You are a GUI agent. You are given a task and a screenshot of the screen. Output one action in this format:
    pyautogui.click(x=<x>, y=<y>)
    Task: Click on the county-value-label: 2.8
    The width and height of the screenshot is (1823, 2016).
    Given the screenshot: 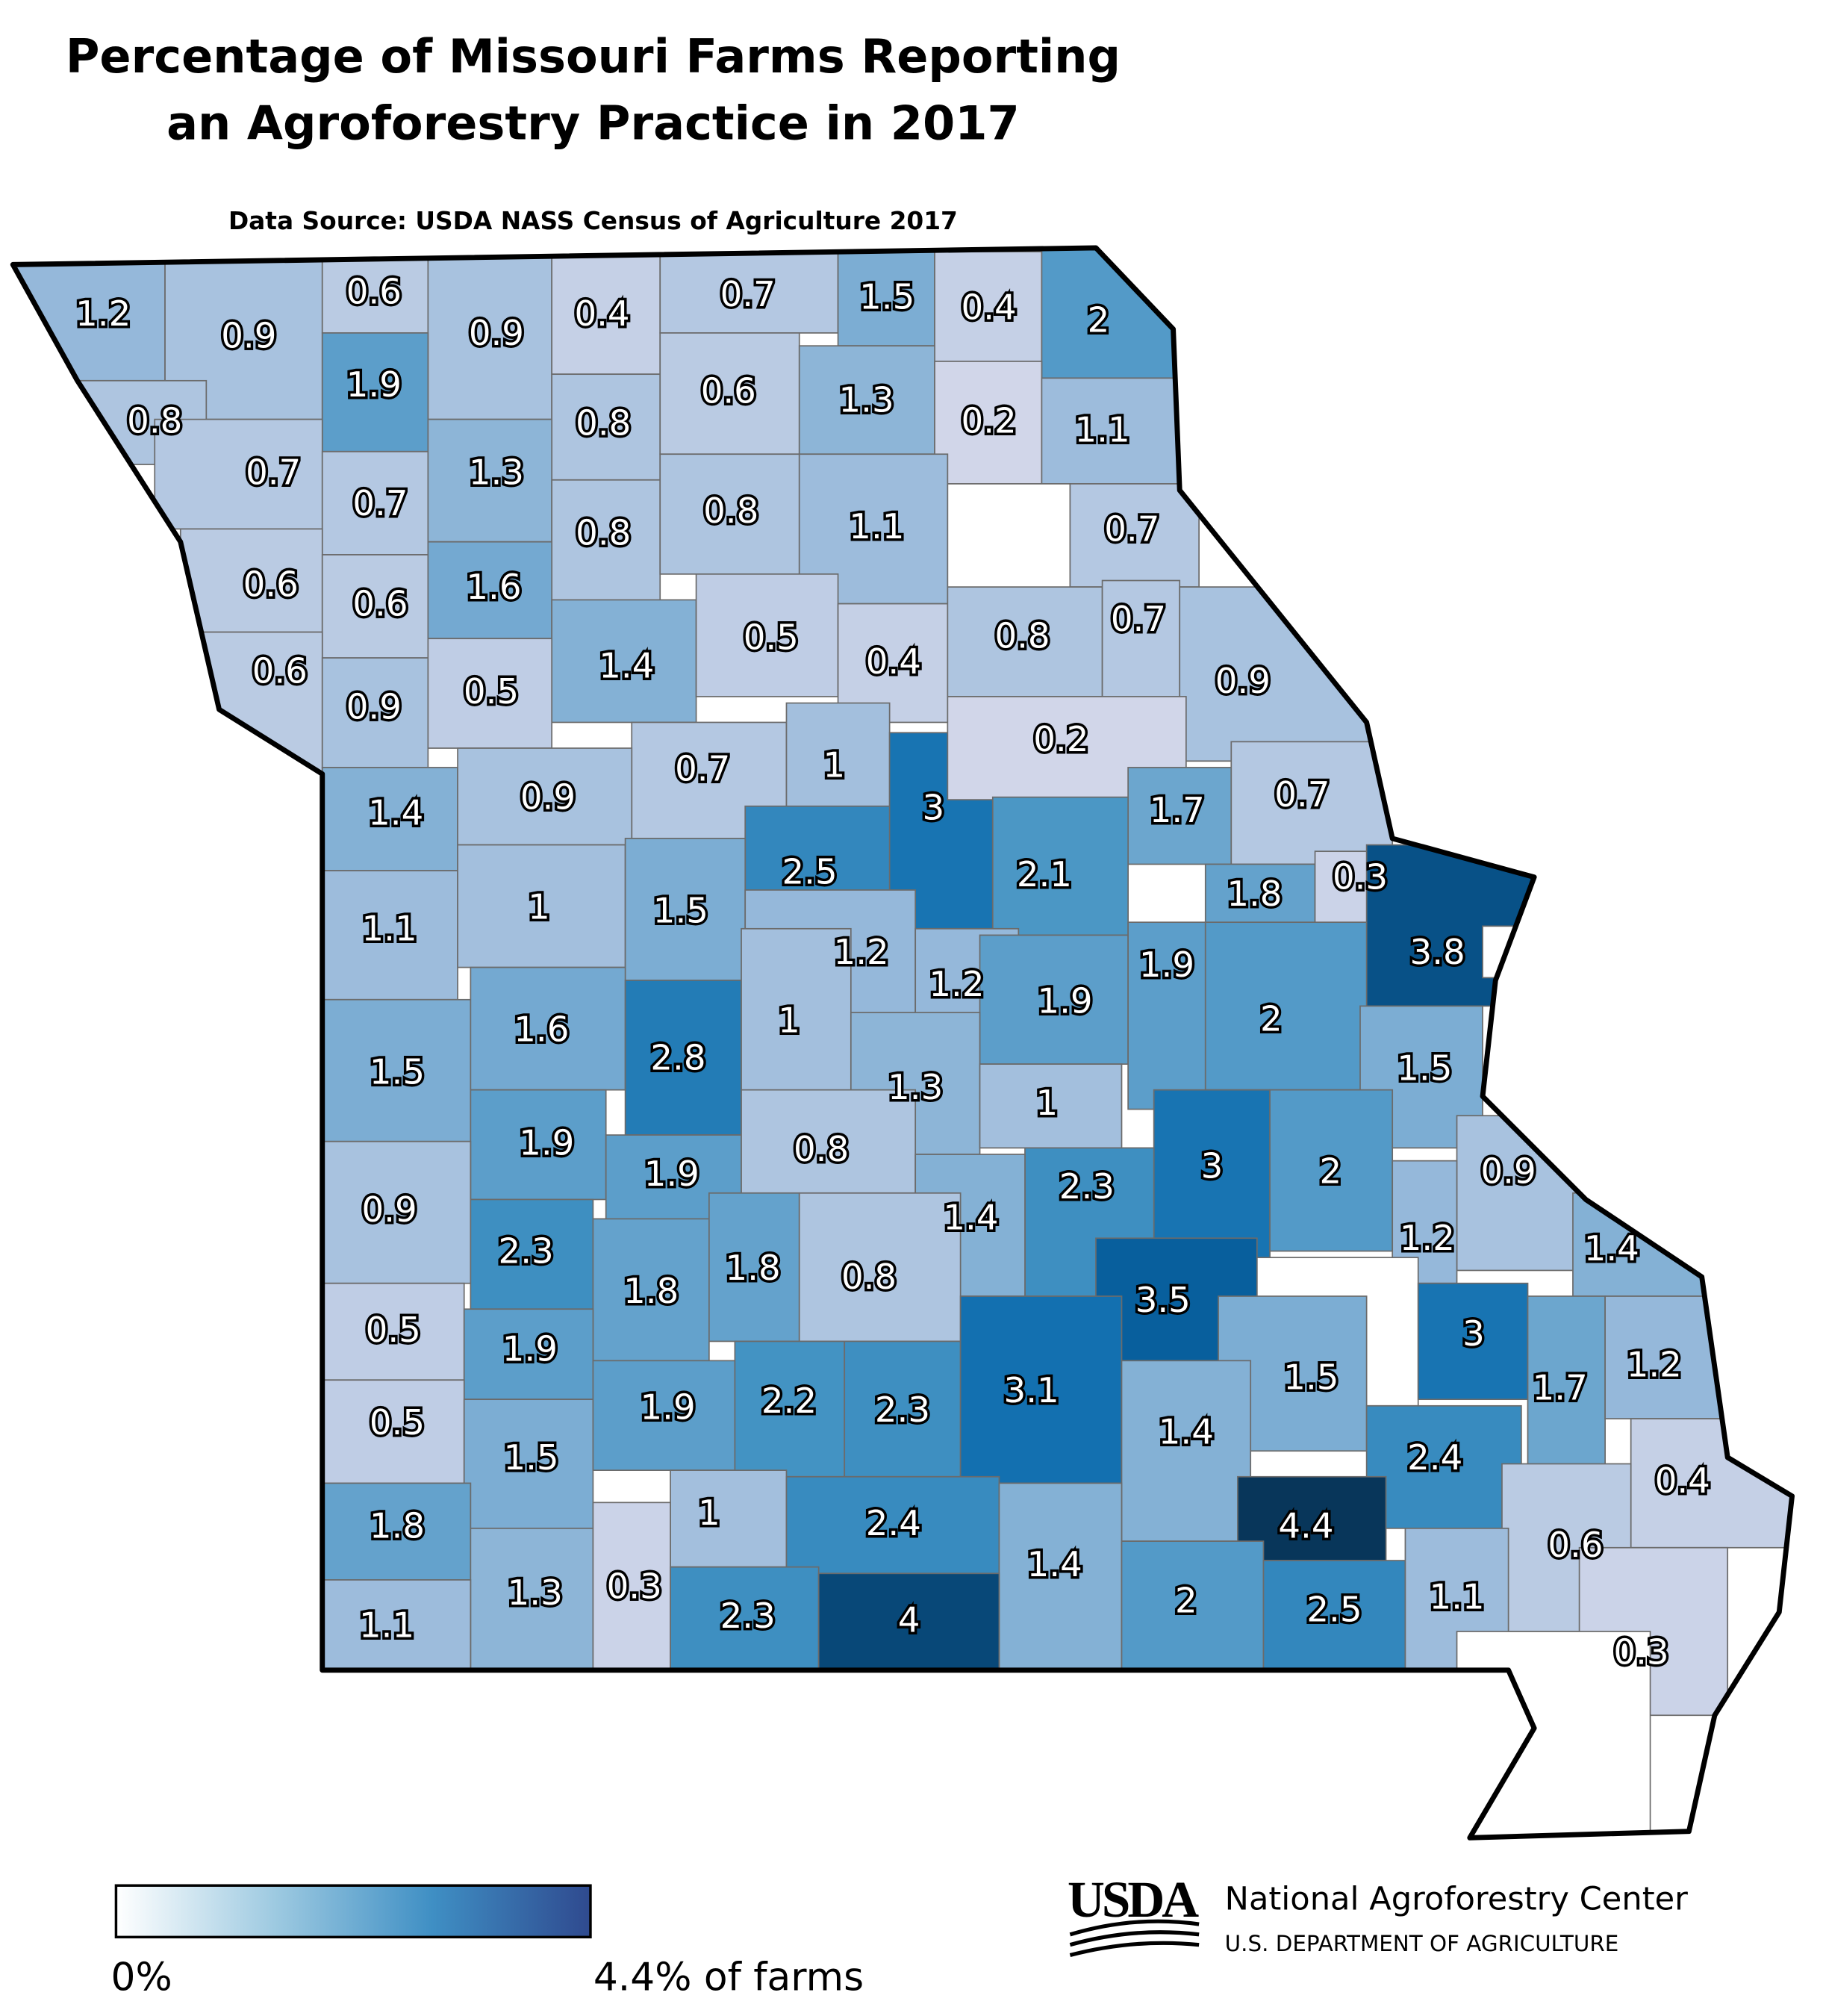 What is the action you would take?
    pyautogui.click(x=677, y=1057)
    